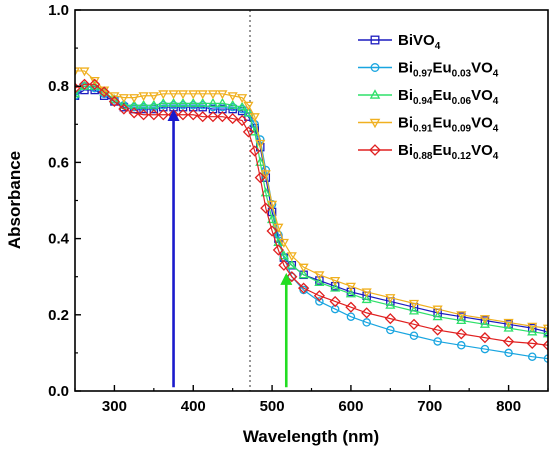 This screenshot has width=550, height=455. Describe the element at coordinates (58, 391) in the screenshot. I see `y-tick-label: 0.0` at that location.